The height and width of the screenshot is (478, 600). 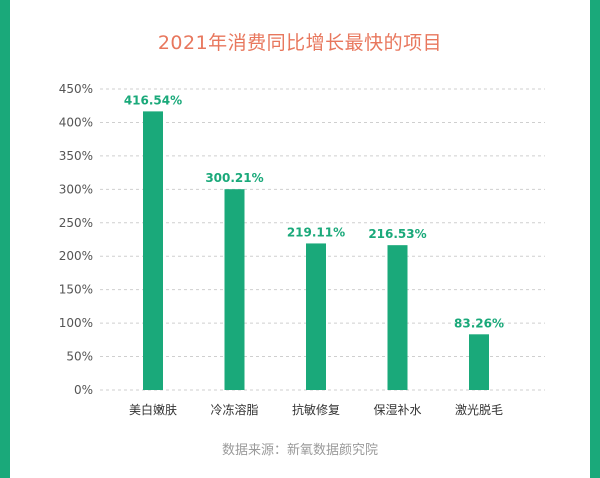 I want to click on data-label-2: 219.11%, so click(x=316, y=232).